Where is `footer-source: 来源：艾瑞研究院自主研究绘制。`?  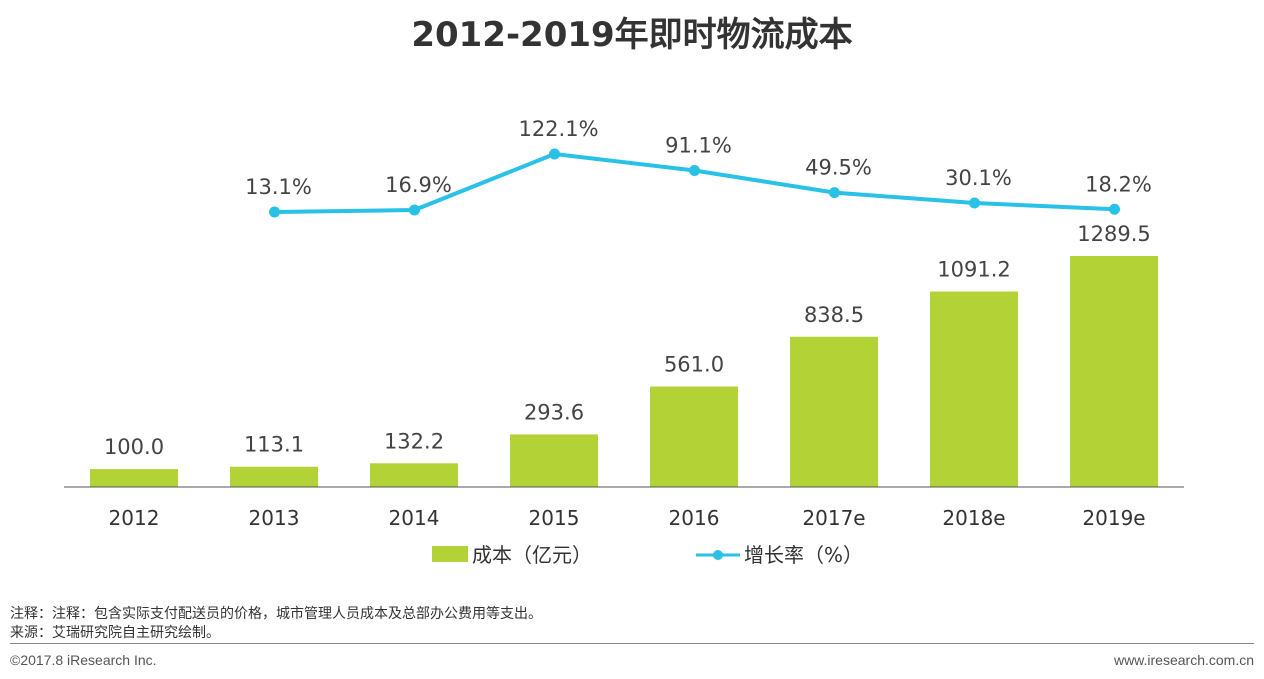 footer-source: 来源：艾瑞研究院自主研究绘制。 is located at coordinates (115, 633).